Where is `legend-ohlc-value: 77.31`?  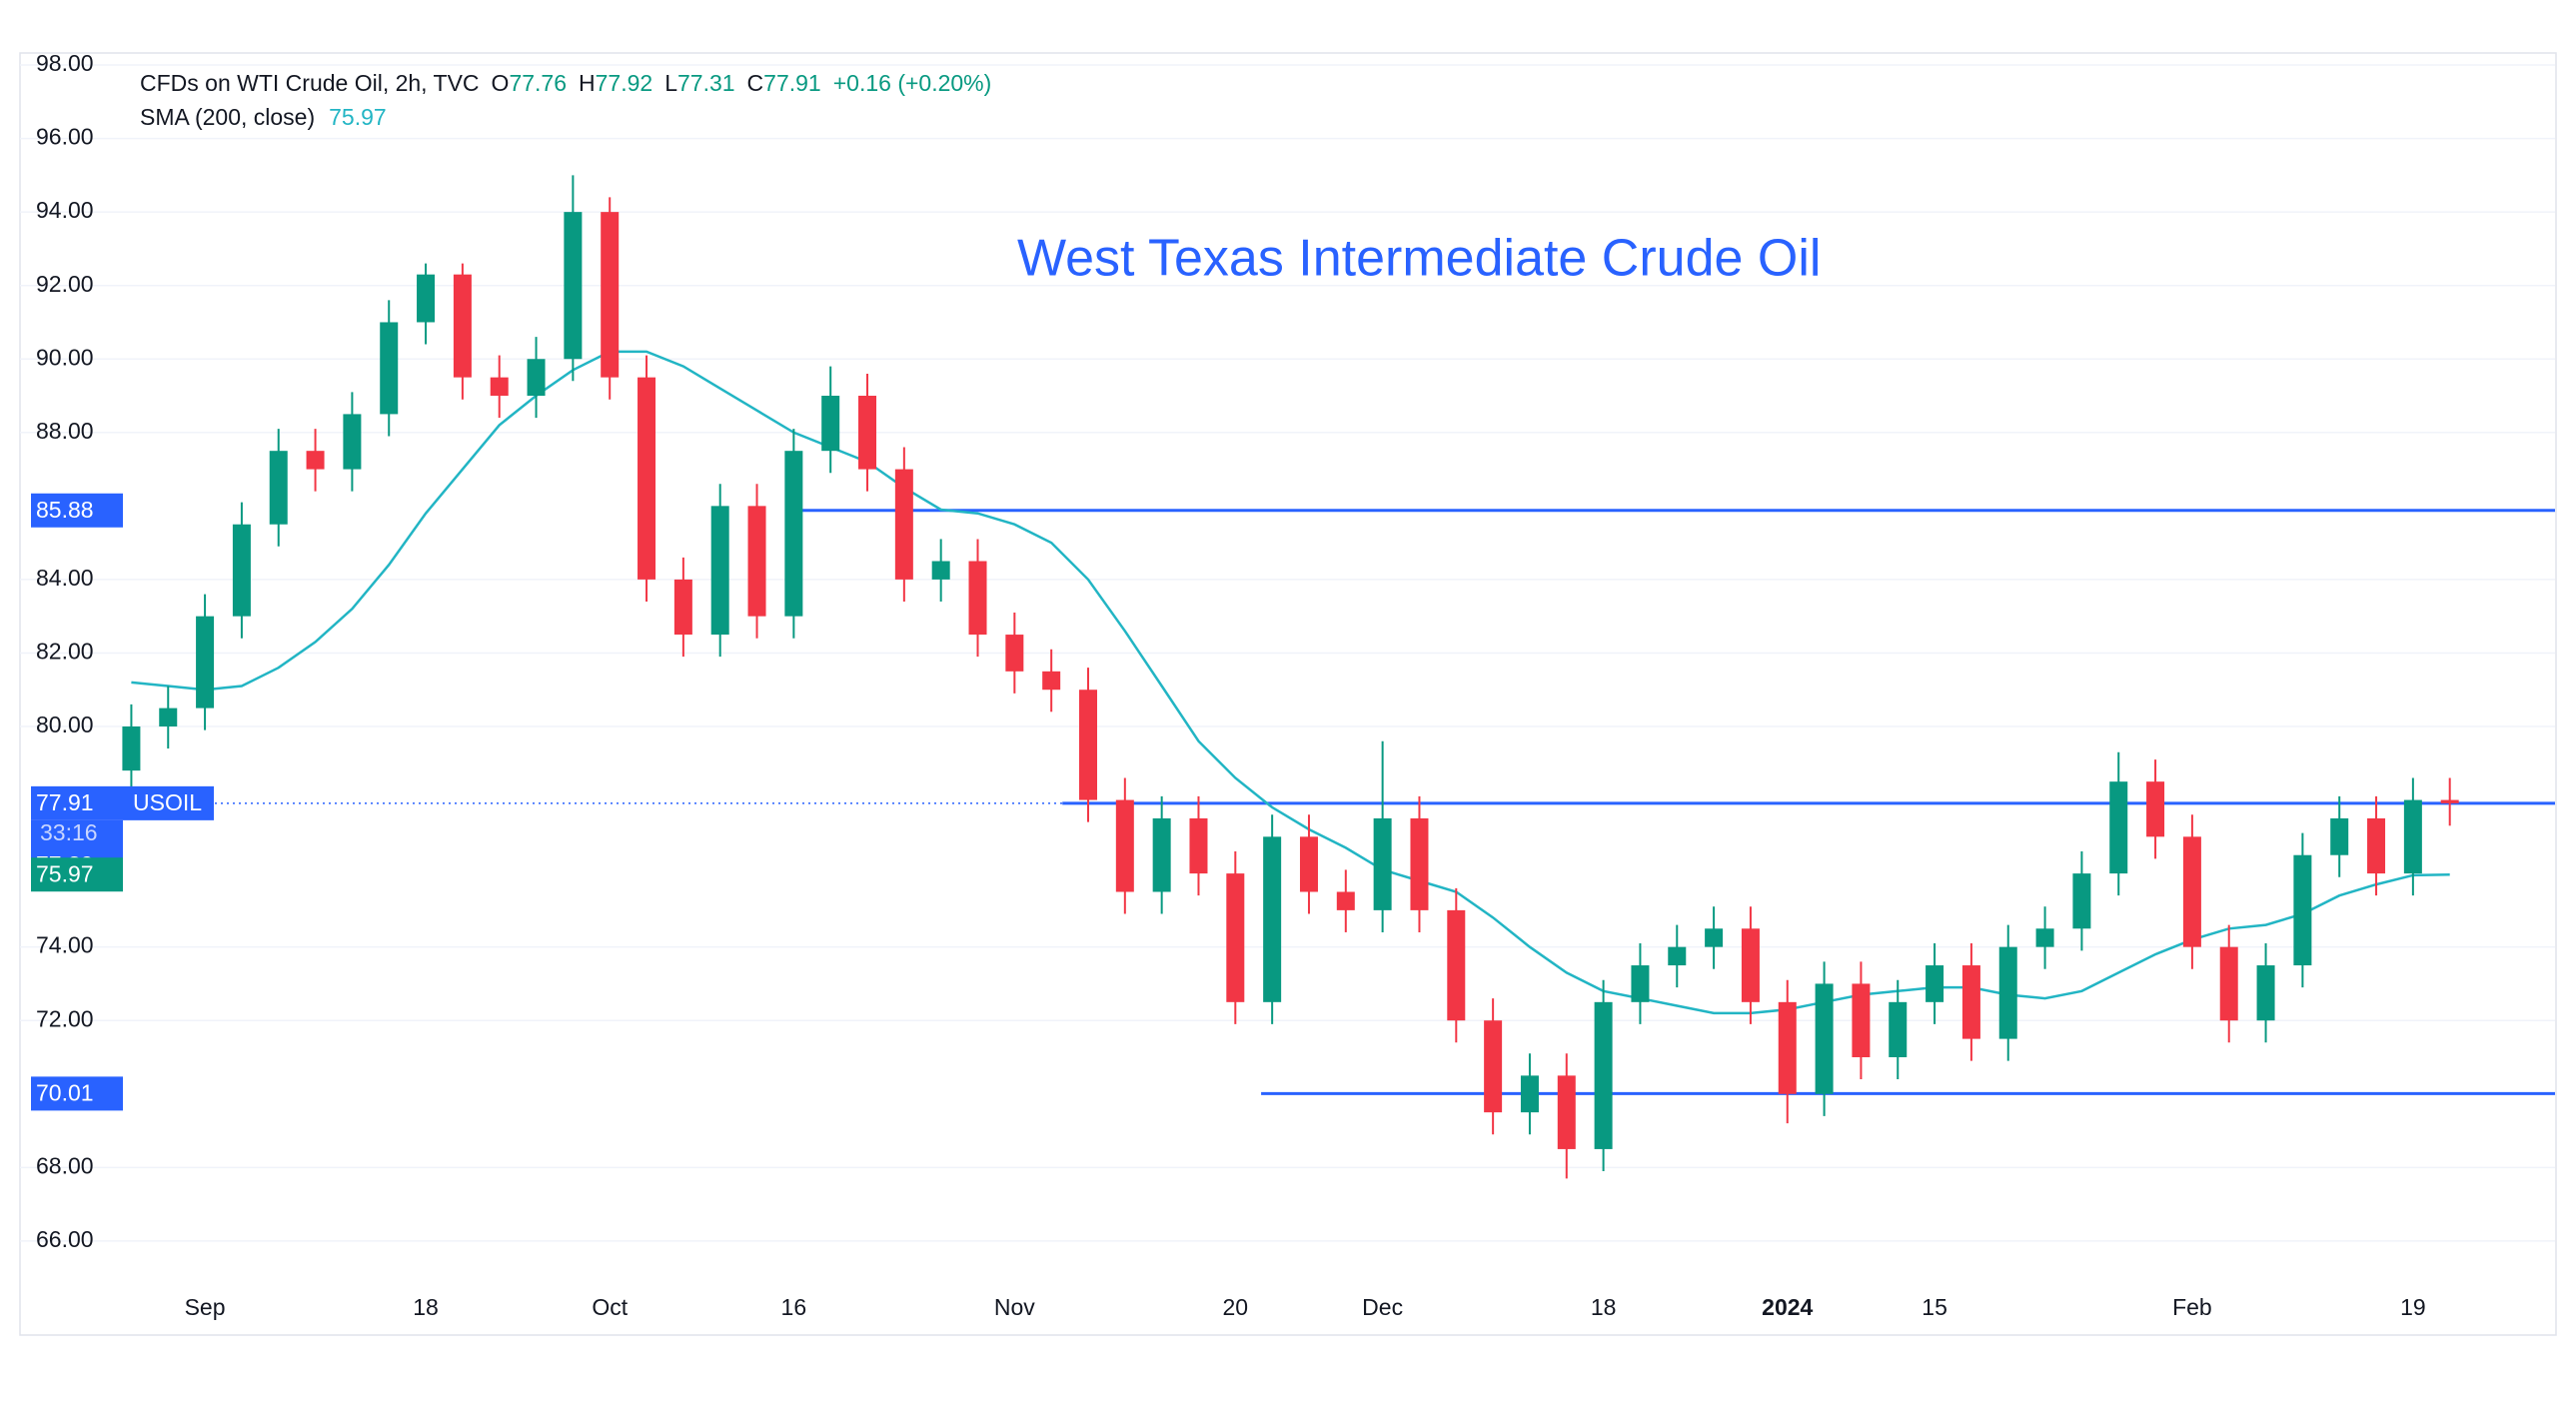 legend-ohlc-value: 77.31 is located at coordinates (706, 83).